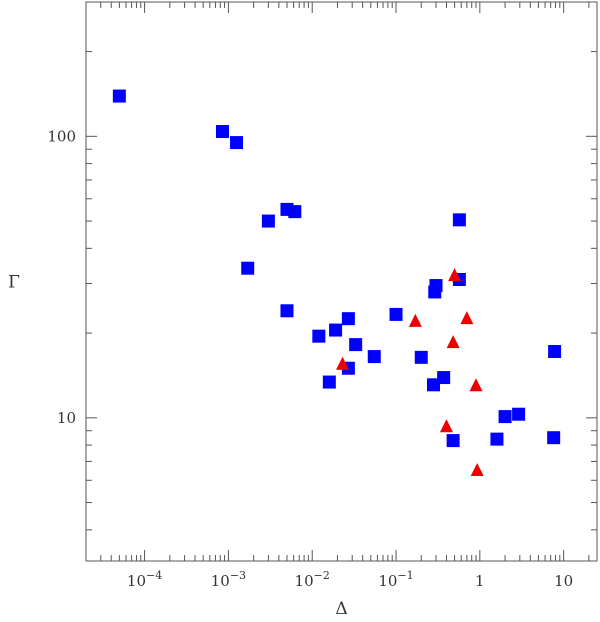 The height and width of the screenshot is (622, 600). What do you see at coordinates (480, 581) in the screenshot?
I see `x-tick-label: 1` at bounding box center [480, 581].